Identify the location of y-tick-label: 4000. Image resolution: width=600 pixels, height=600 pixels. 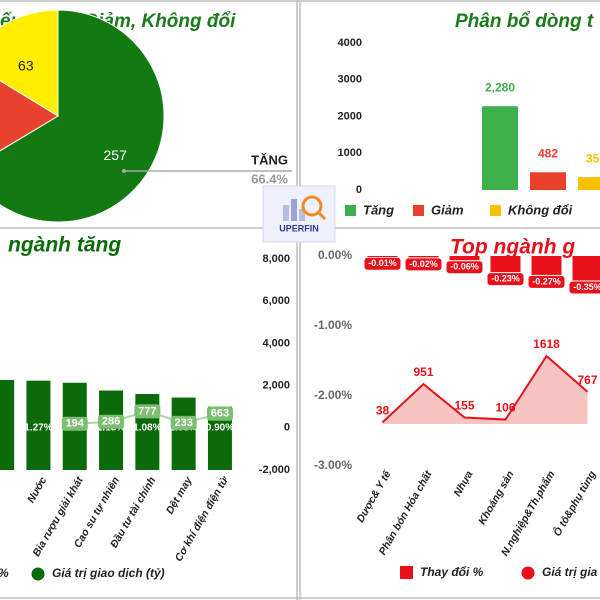
(350, 43).